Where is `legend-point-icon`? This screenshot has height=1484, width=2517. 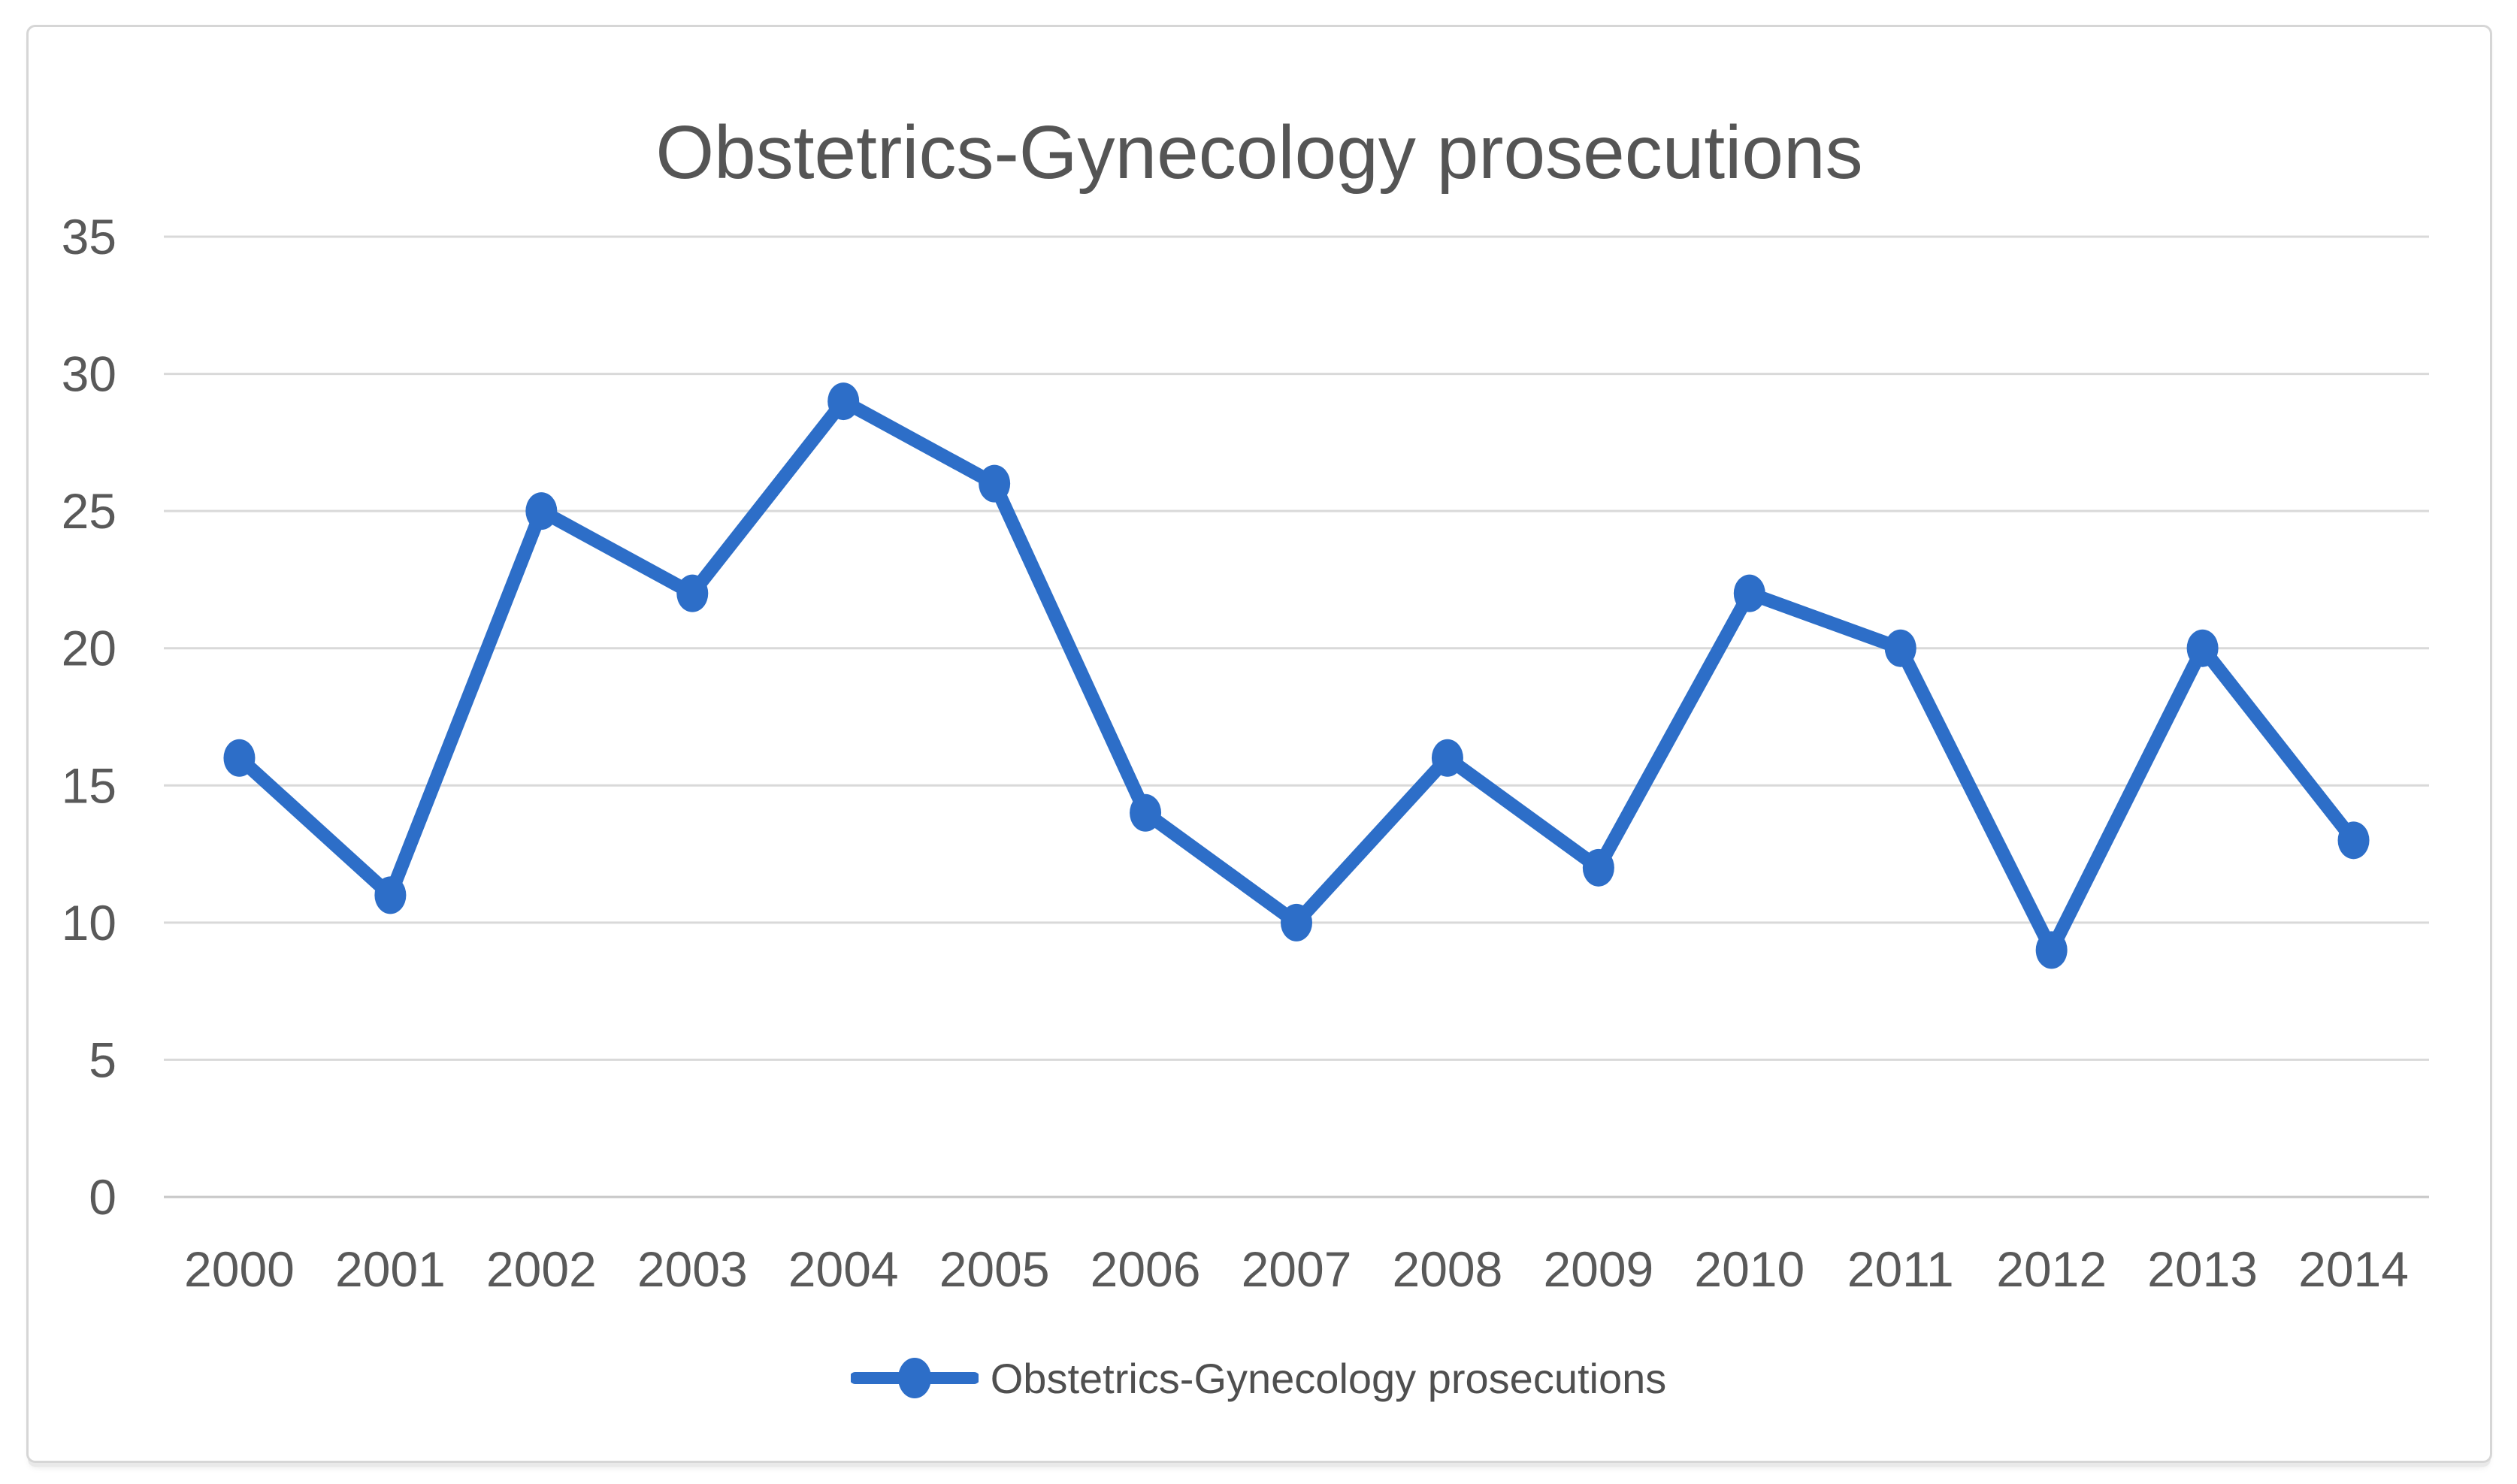 legend-point-icon is located at coordinates (914, 1378).